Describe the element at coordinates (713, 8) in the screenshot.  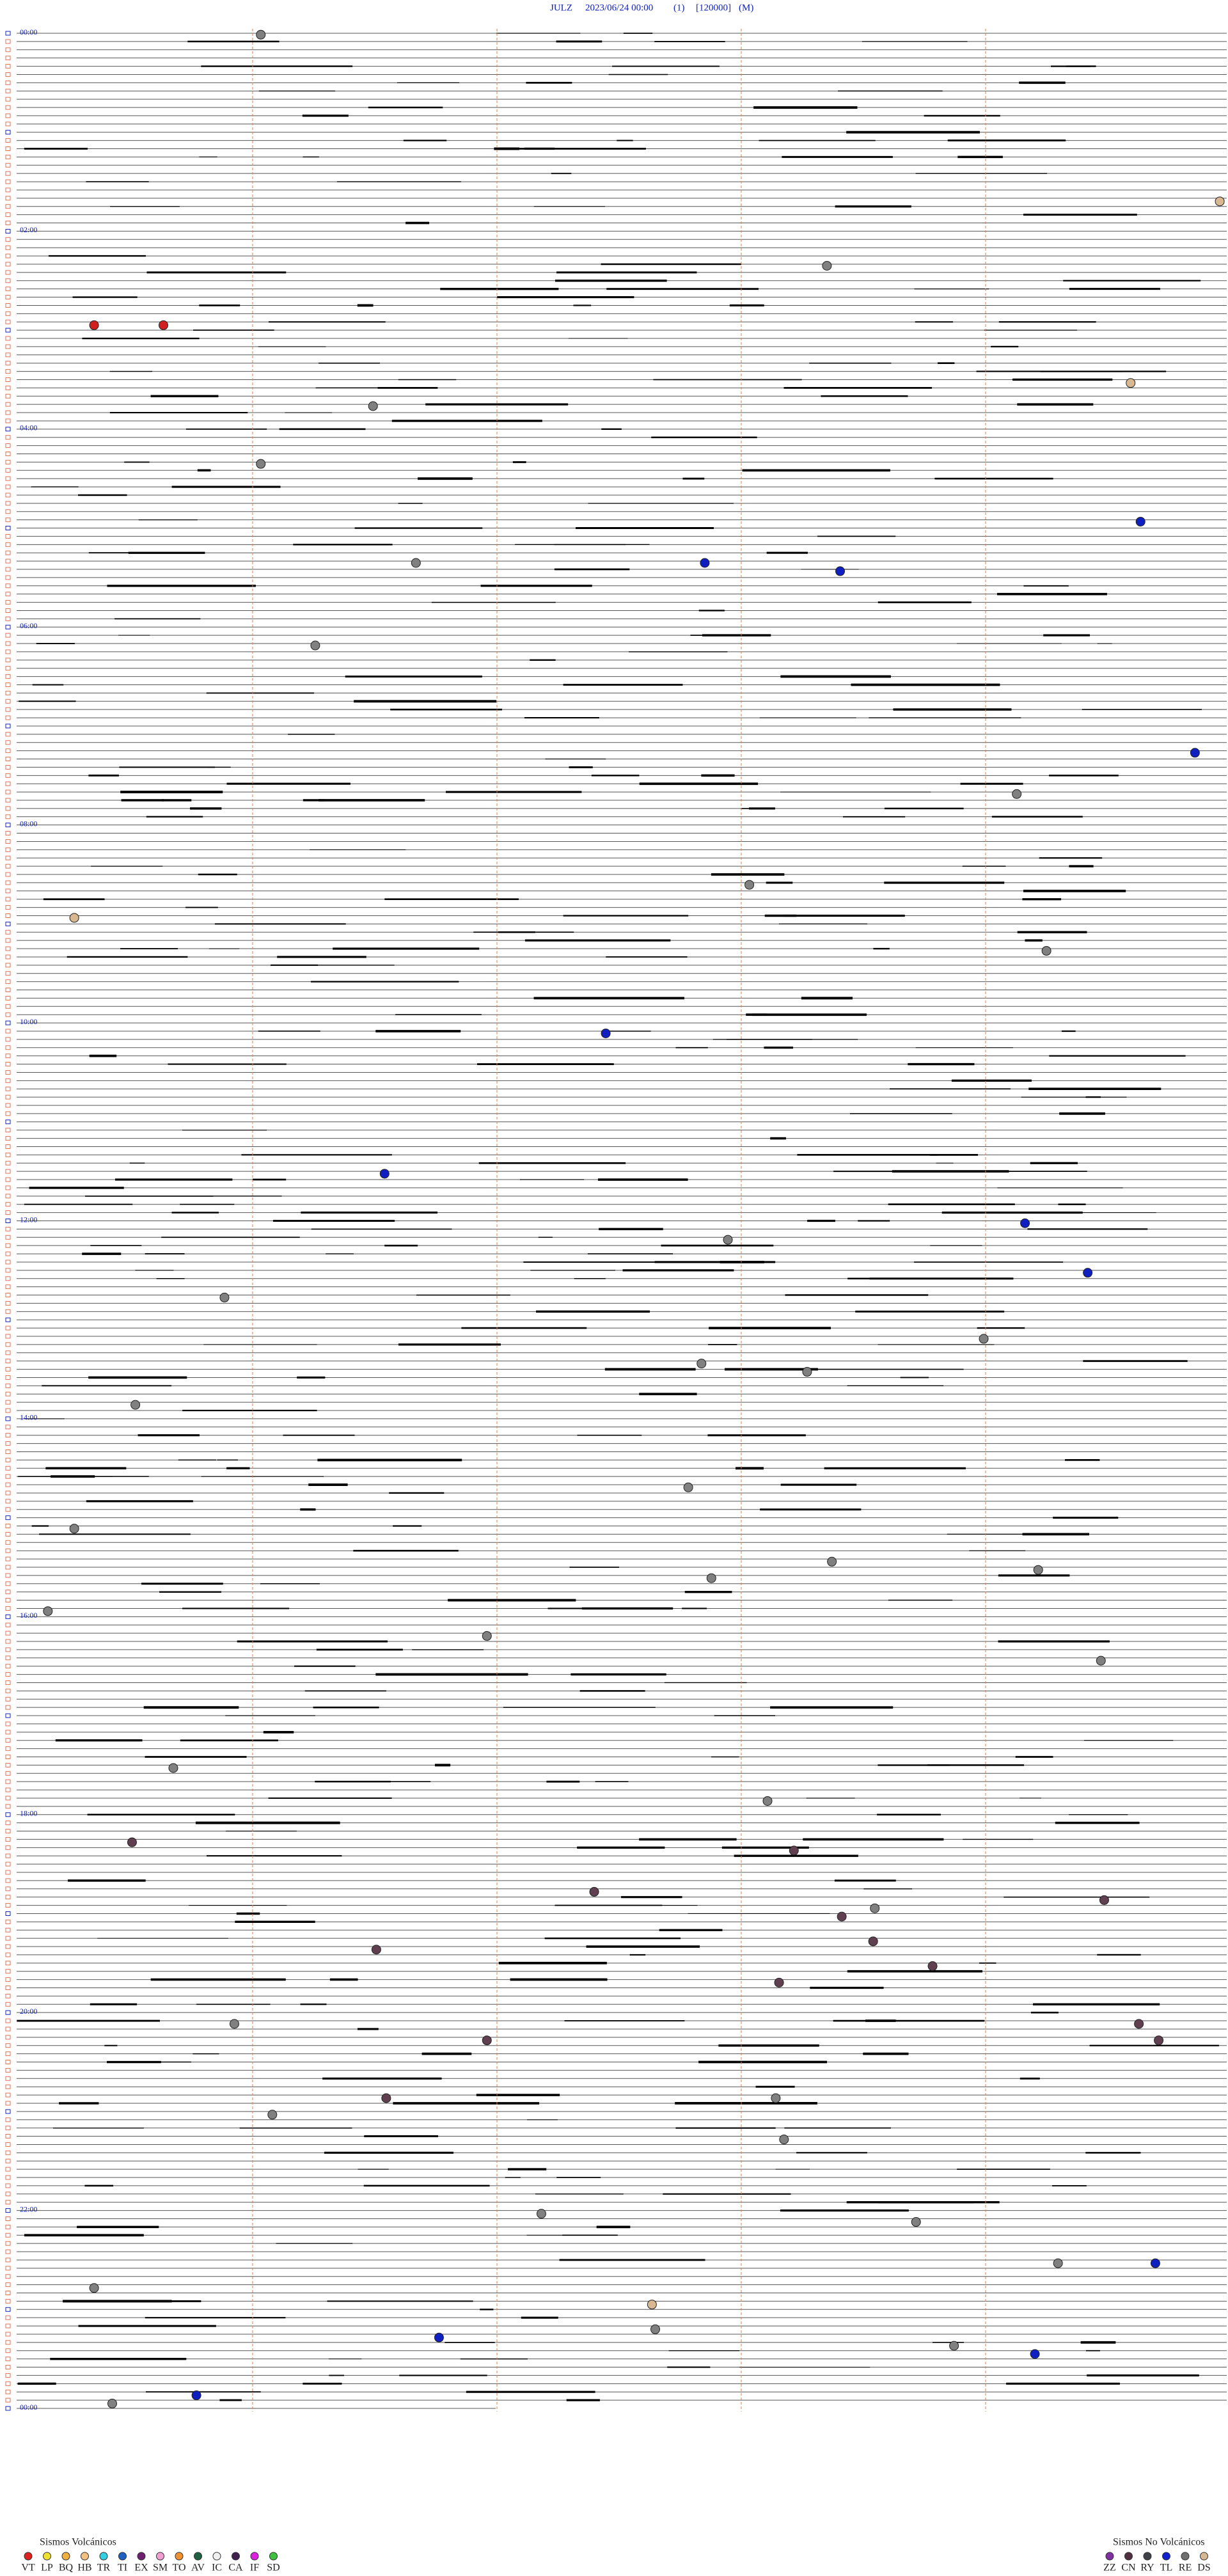
I see `scale: [120000]` at that location.